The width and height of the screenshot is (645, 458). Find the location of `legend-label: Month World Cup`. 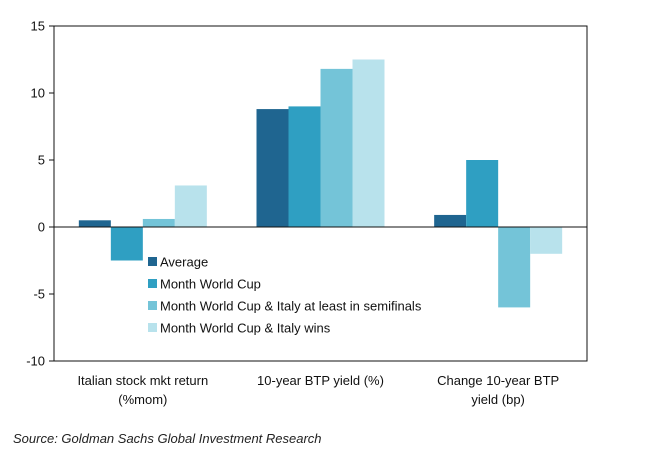

legend-label: Month World Cup is located at coordinates (210, 284).